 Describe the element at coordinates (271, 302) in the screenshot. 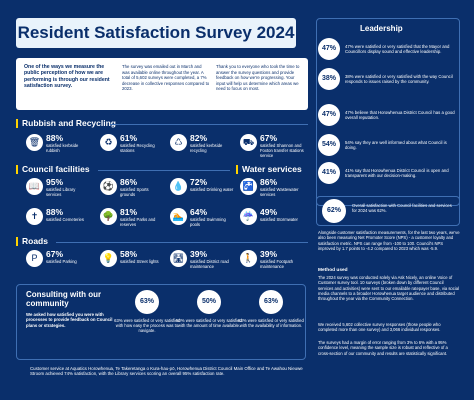

I see `consult-pct-information: 63%` at that location.